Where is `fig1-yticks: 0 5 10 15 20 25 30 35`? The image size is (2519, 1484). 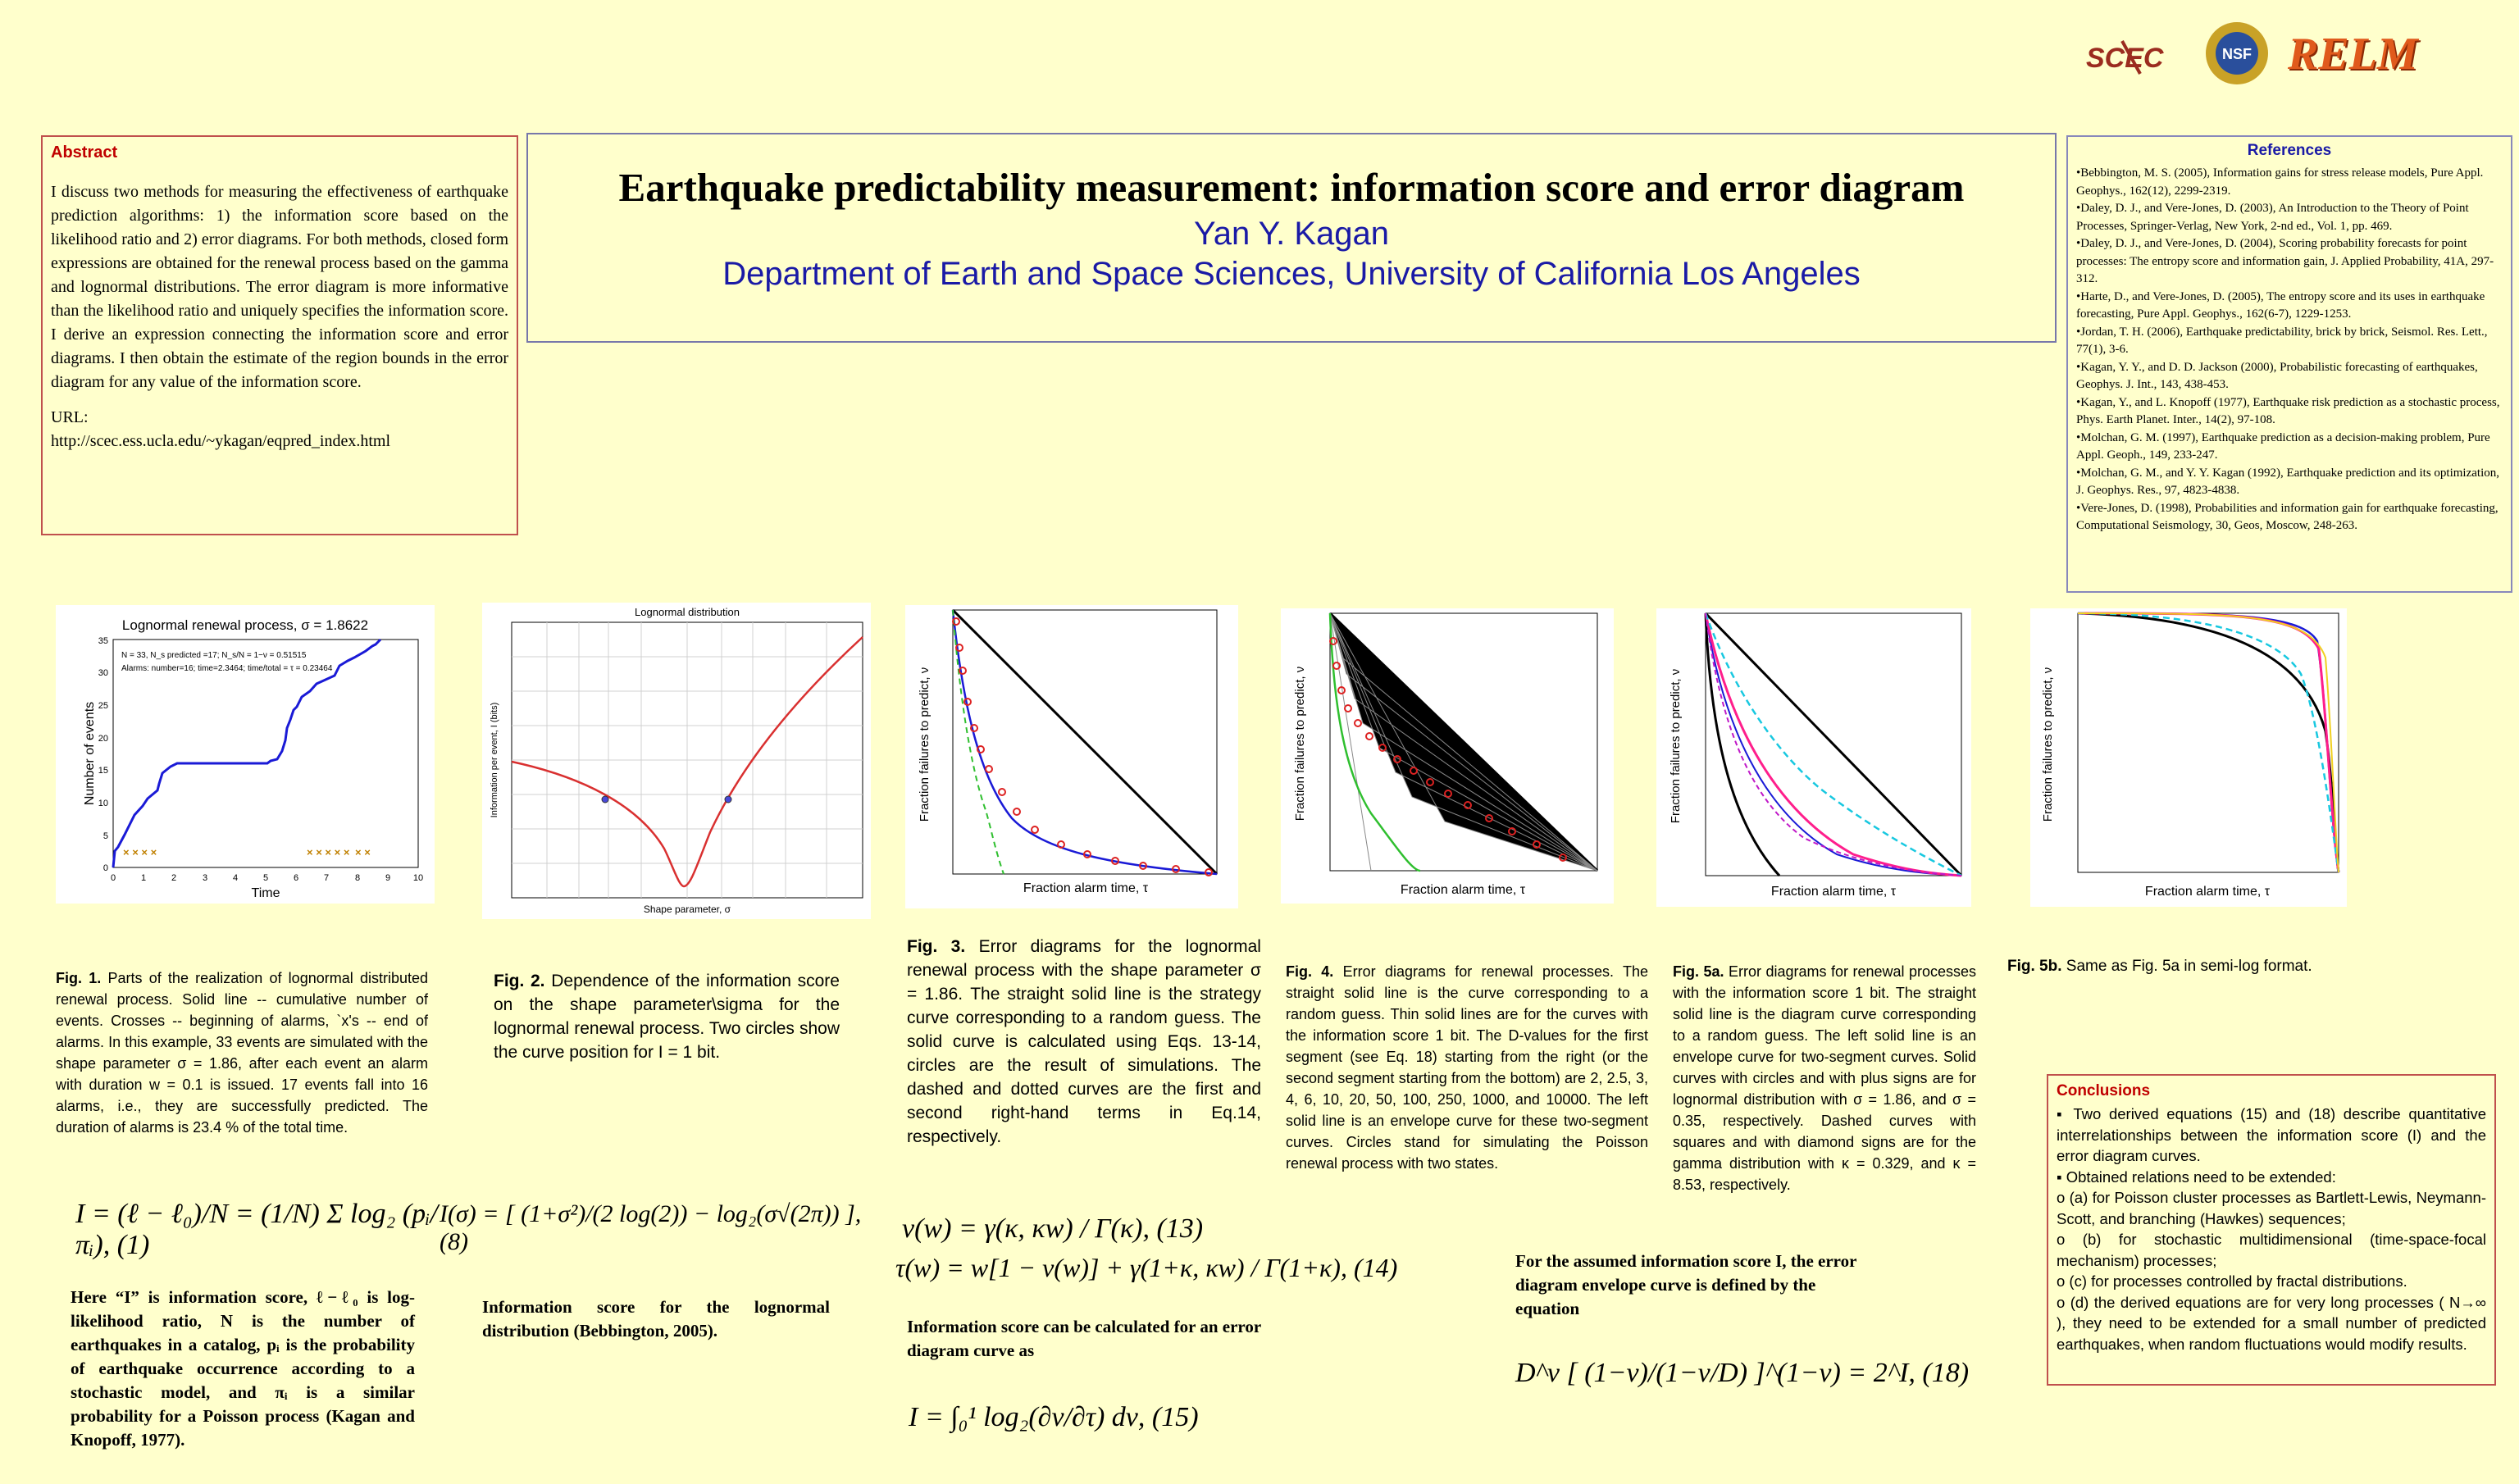 fig1-yticks: 0 5 10 15 20 25 30 35 is located at coordinates (103, 754).